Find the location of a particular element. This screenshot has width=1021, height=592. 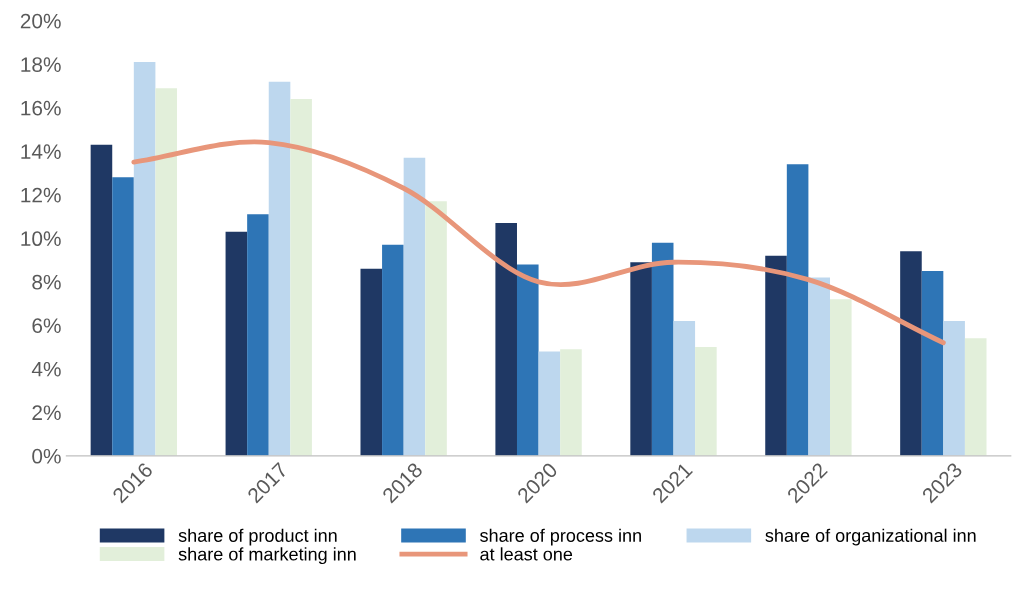

y-tick-label: 4% is located at coordinates (46, 369).